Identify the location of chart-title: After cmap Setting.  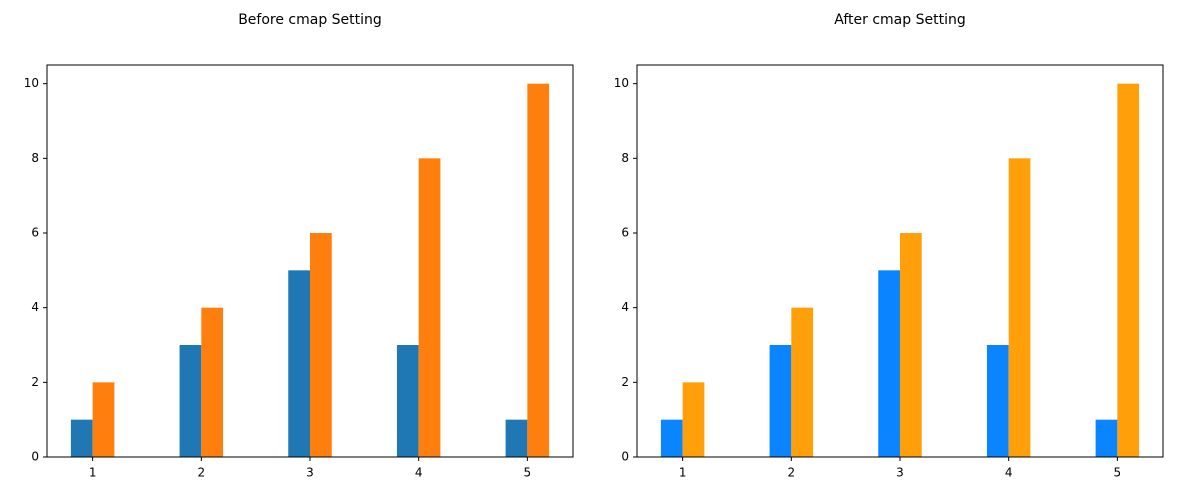
(899, 20).